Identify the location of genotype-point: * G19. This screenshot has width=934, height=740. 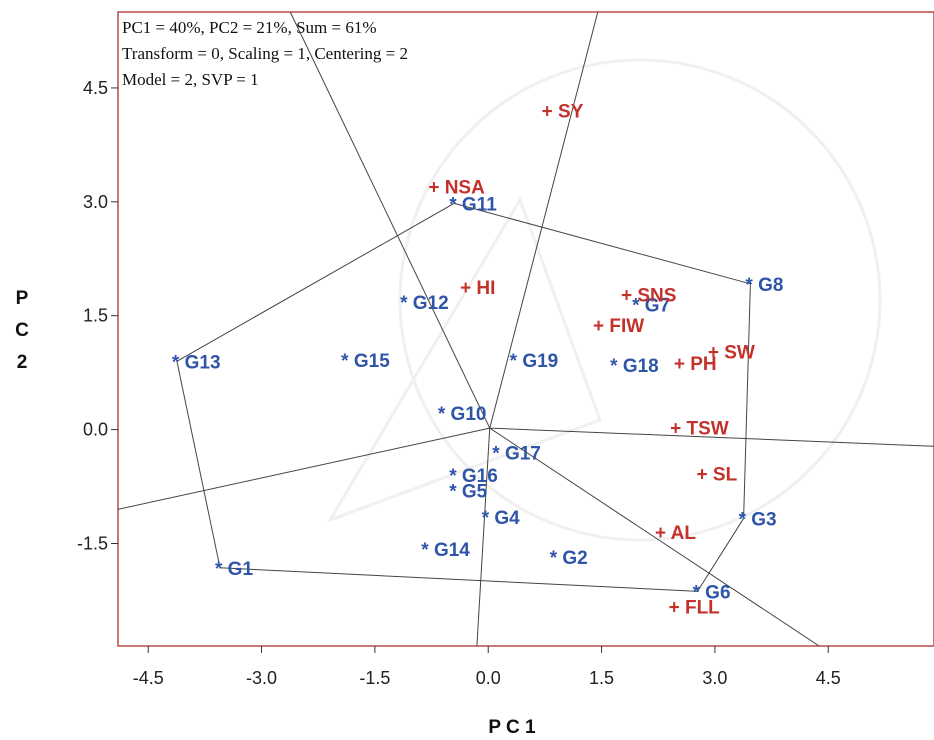
(534, 361).